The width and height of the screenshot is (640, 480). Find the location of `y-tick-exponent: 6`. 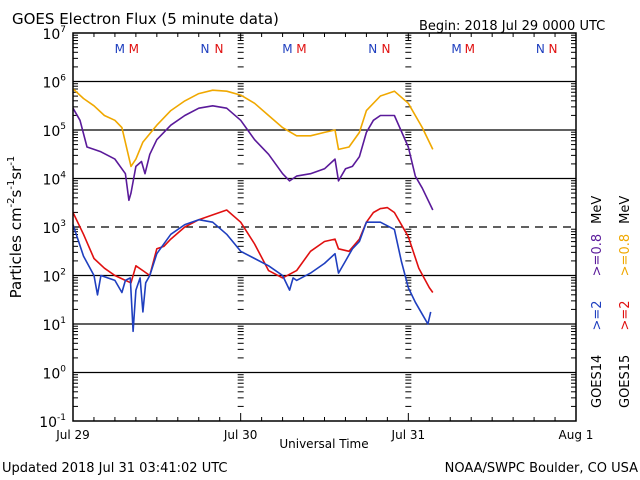

y-tick-exponent: 6 is located at coordinates (63, 79).